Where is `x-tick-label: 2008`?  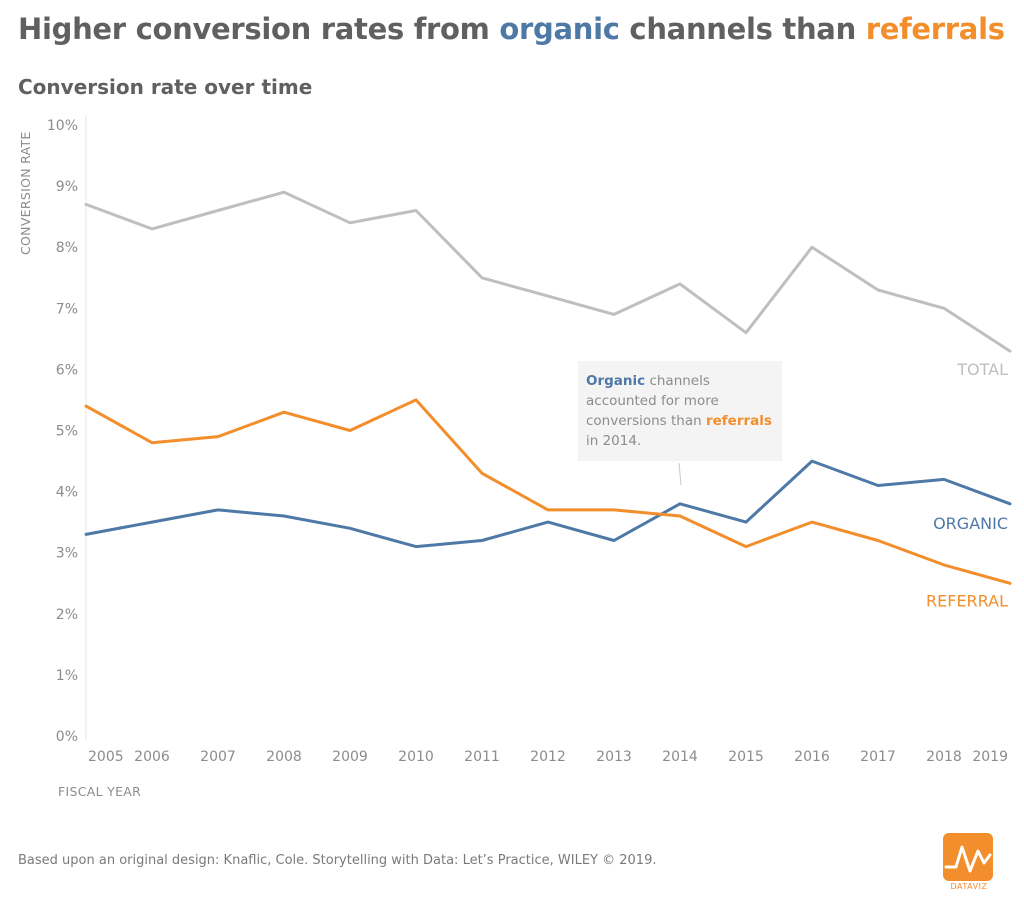
x-tick-label: 2008 is located at coordinates (284, 757).